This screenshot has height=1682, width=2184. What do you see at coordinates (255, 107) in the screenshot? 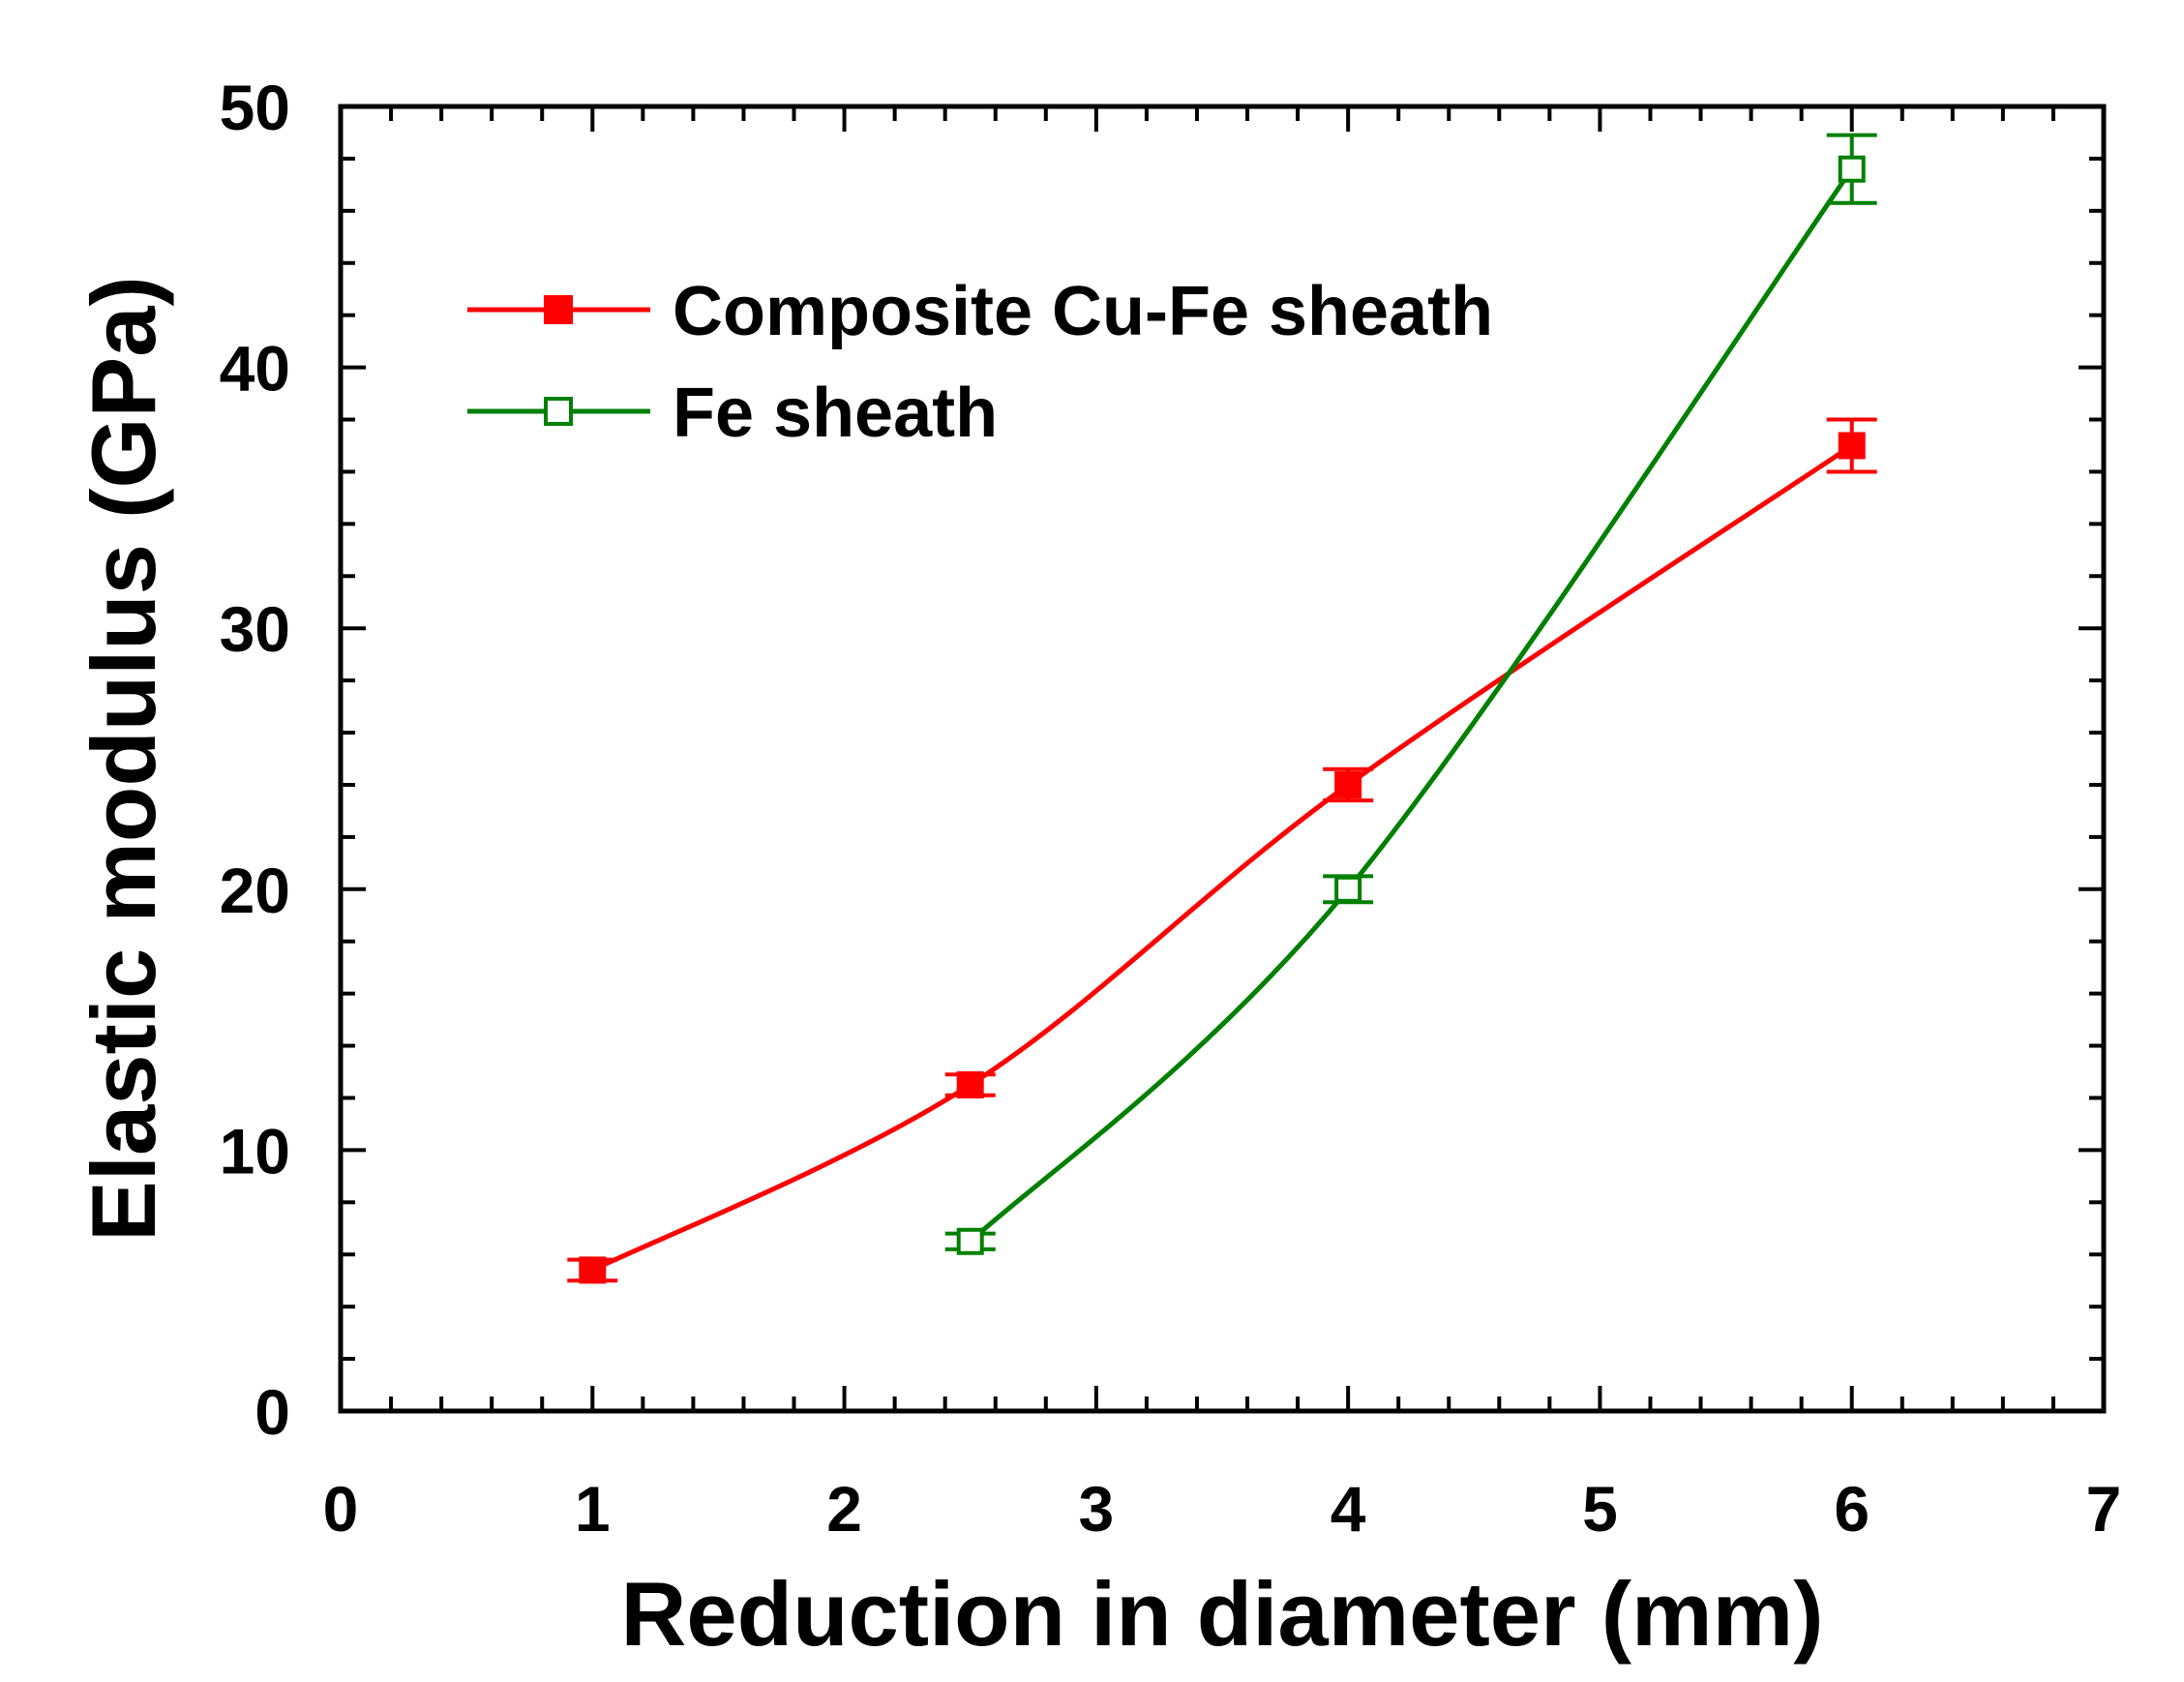
I see `y-tick-label: 50` at bounding box center [255, 107].